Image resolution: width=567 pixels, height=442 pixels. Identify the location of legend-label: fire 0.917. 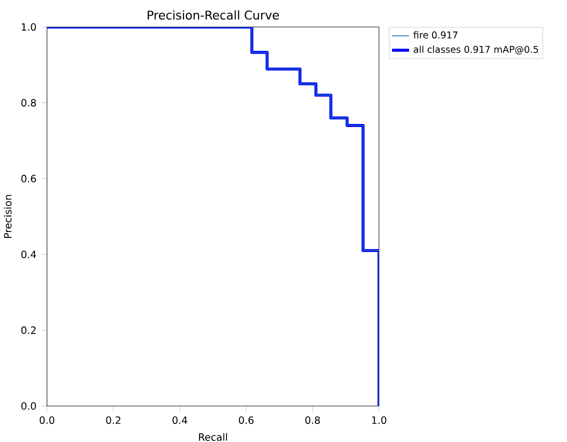
(435, 34).